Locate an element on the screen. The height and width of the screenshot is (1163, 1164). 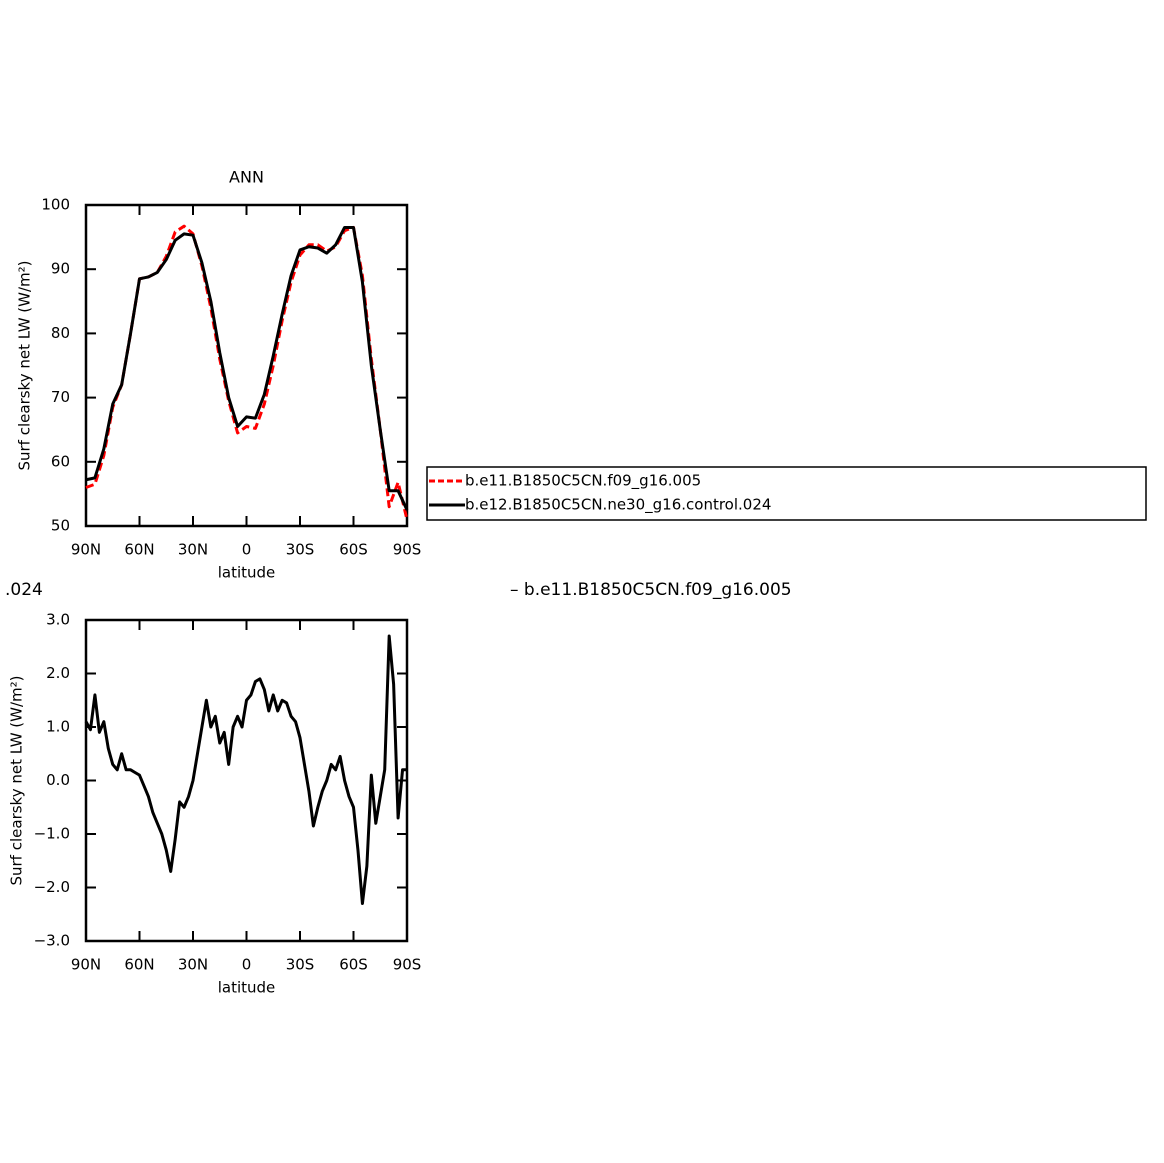
legend-box is located at coordinates (786, 493).